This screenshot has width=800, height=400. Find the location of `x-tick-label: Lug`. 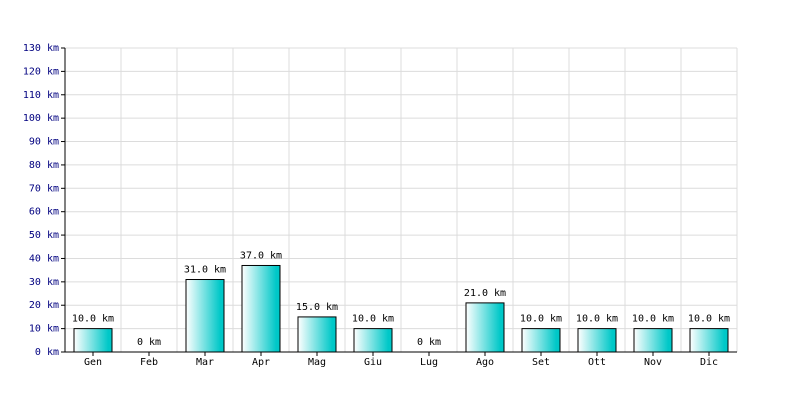

x-tick-label: Lug is located at coordinates (429, 362).